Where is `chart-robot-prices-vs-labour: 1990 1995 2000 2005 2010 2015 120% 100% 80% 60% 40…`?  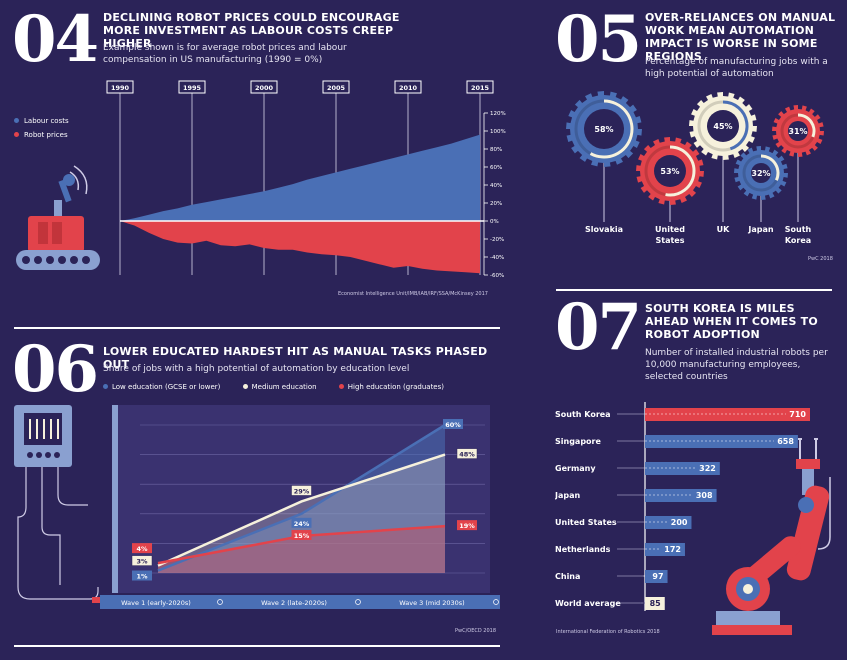
chart-robot-prices-vs-labour: 1990 1995 2000 2005 2010 2015 120% 100% 80% 60% 40… is located at coordinates (306, 179).